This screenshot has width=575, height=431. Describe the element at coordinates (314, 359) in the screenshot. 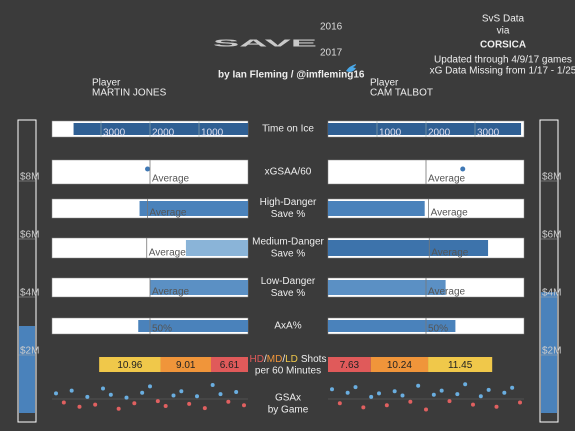

I see `shots-title-suffix: Shots` at that location.